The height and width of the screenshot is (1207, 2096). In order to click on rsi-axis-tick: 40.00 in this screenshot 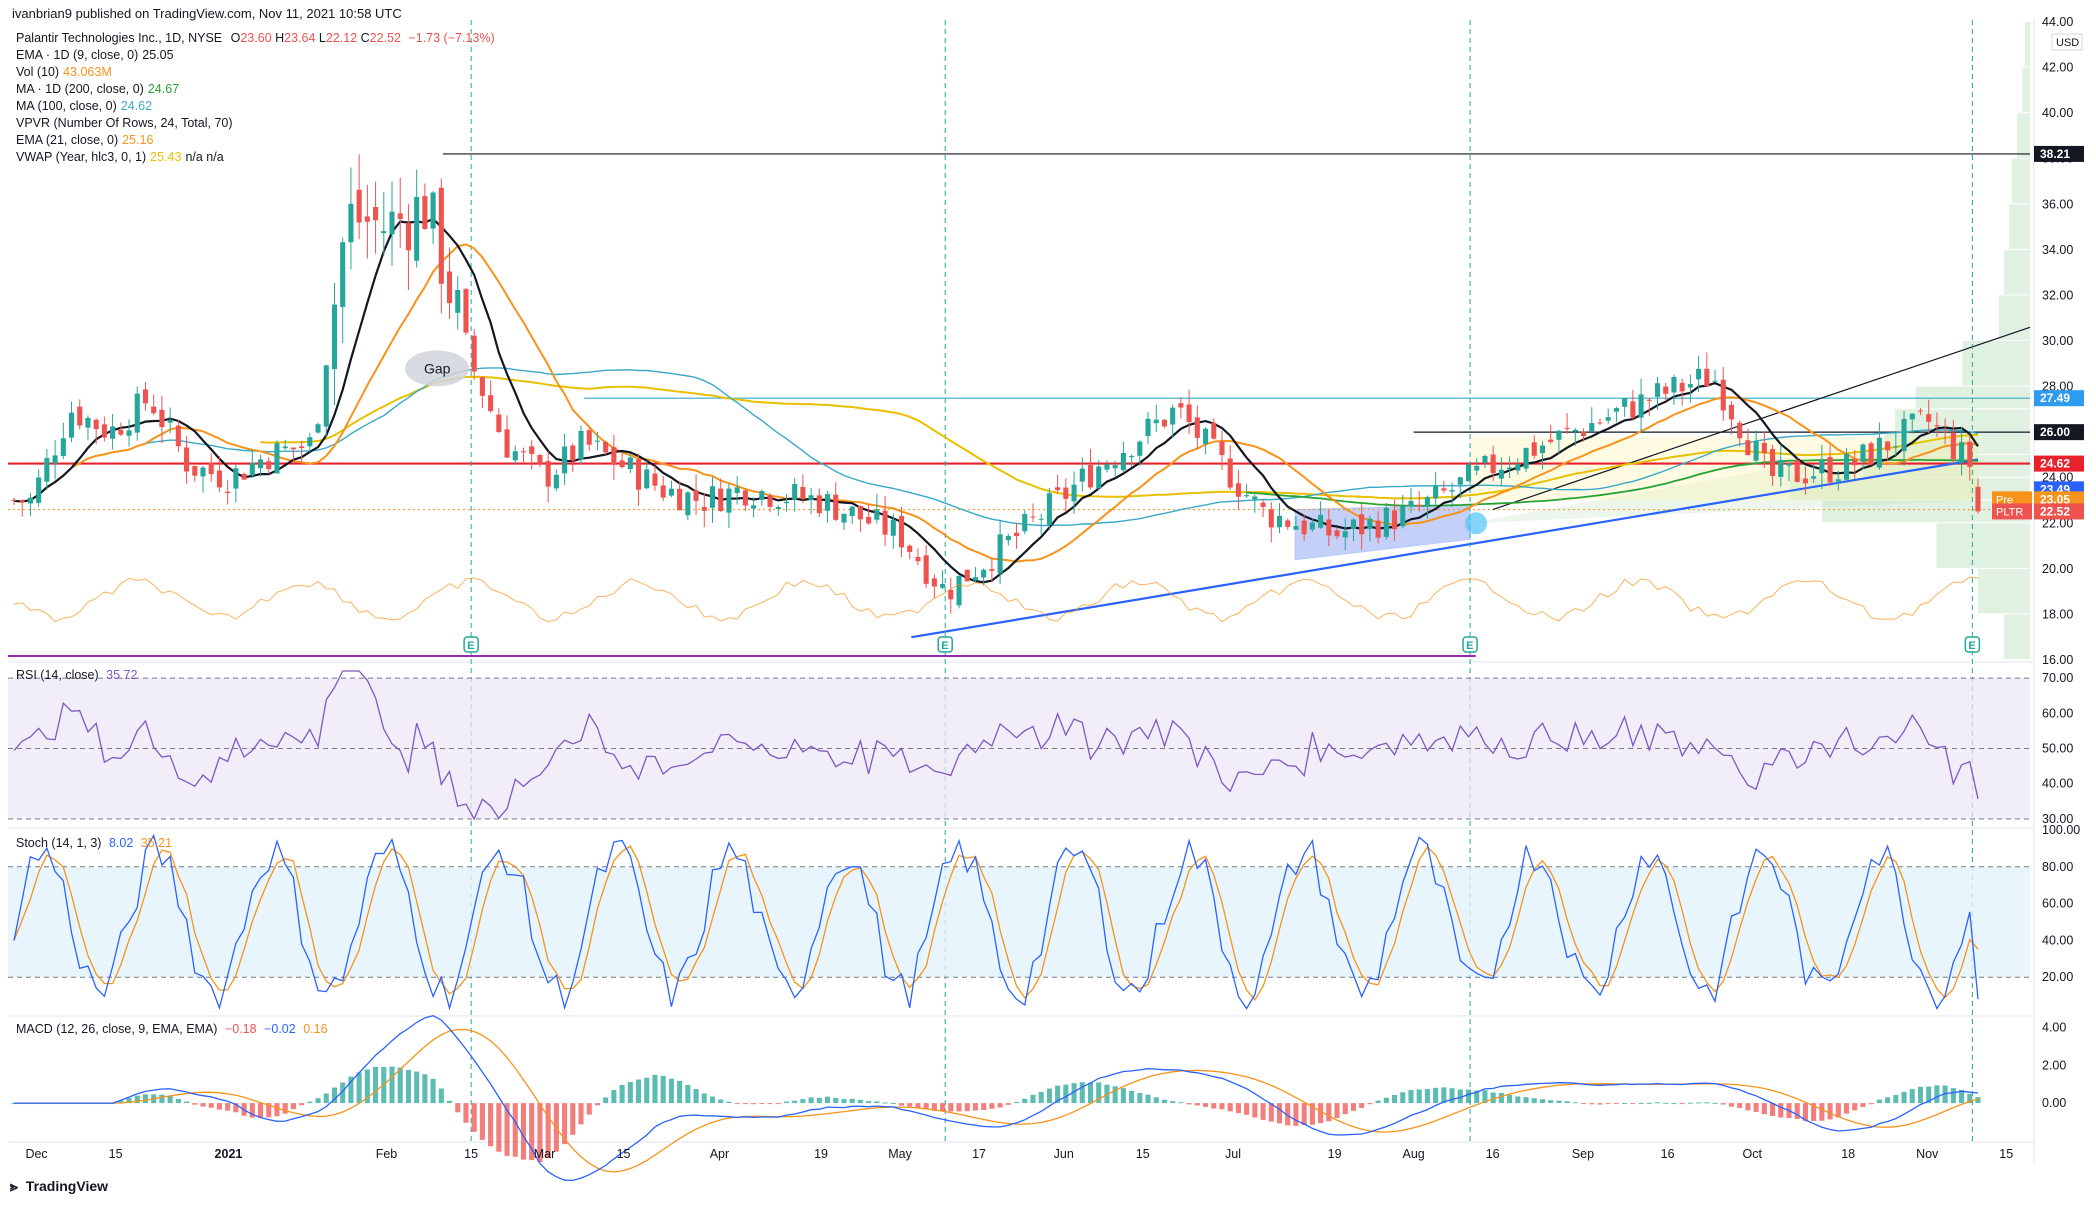, I will do `click(2057, 784)`.